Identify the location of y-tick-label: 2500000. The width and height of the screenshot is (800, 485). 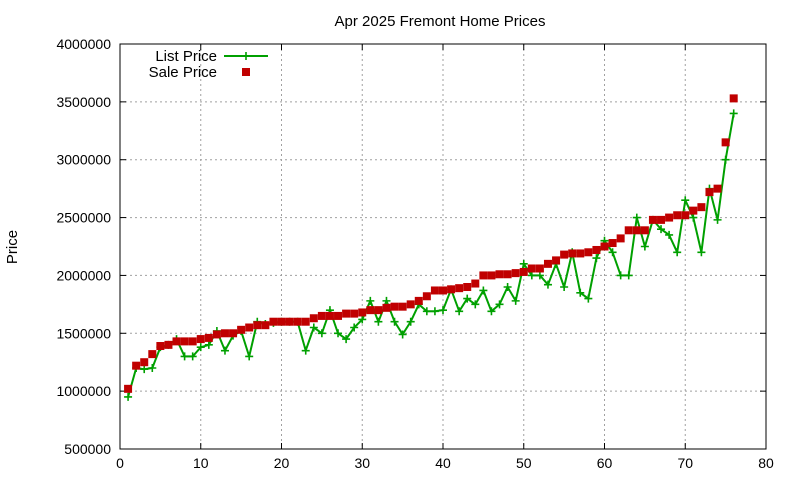
(83, 218).